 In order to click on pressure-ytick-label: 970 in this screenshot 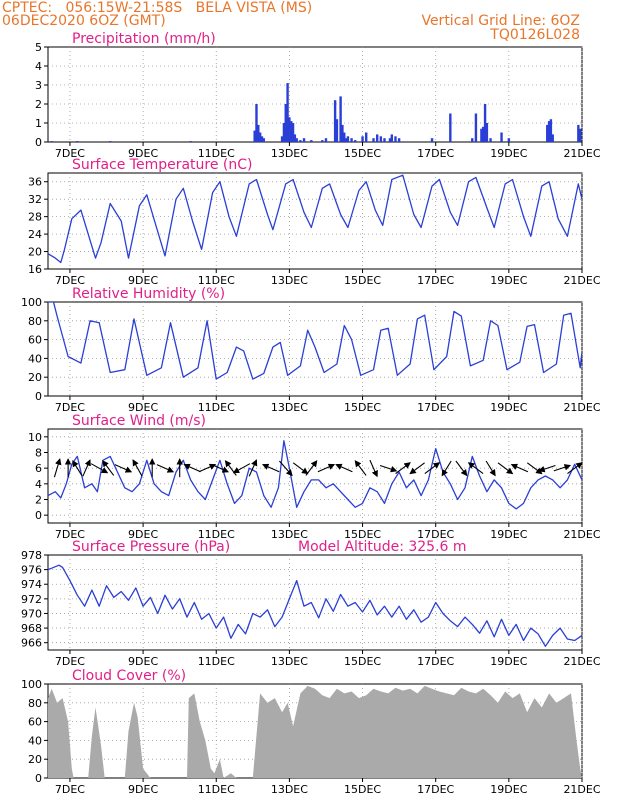, I will do `click(31, 613)`.